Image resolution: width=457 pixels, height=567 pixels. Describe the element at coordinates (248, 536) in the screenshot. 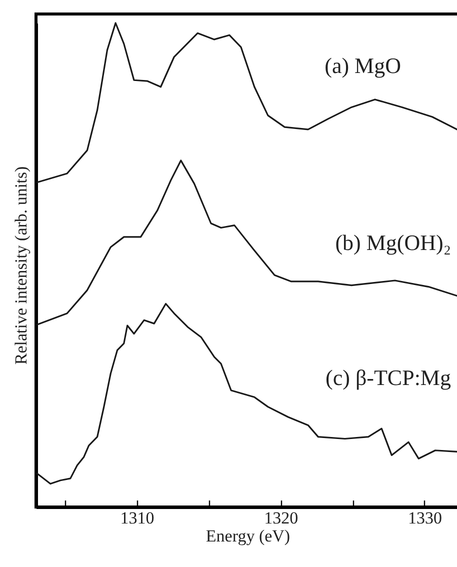

I see `x-axis-title: Energy (eV)` at that location.